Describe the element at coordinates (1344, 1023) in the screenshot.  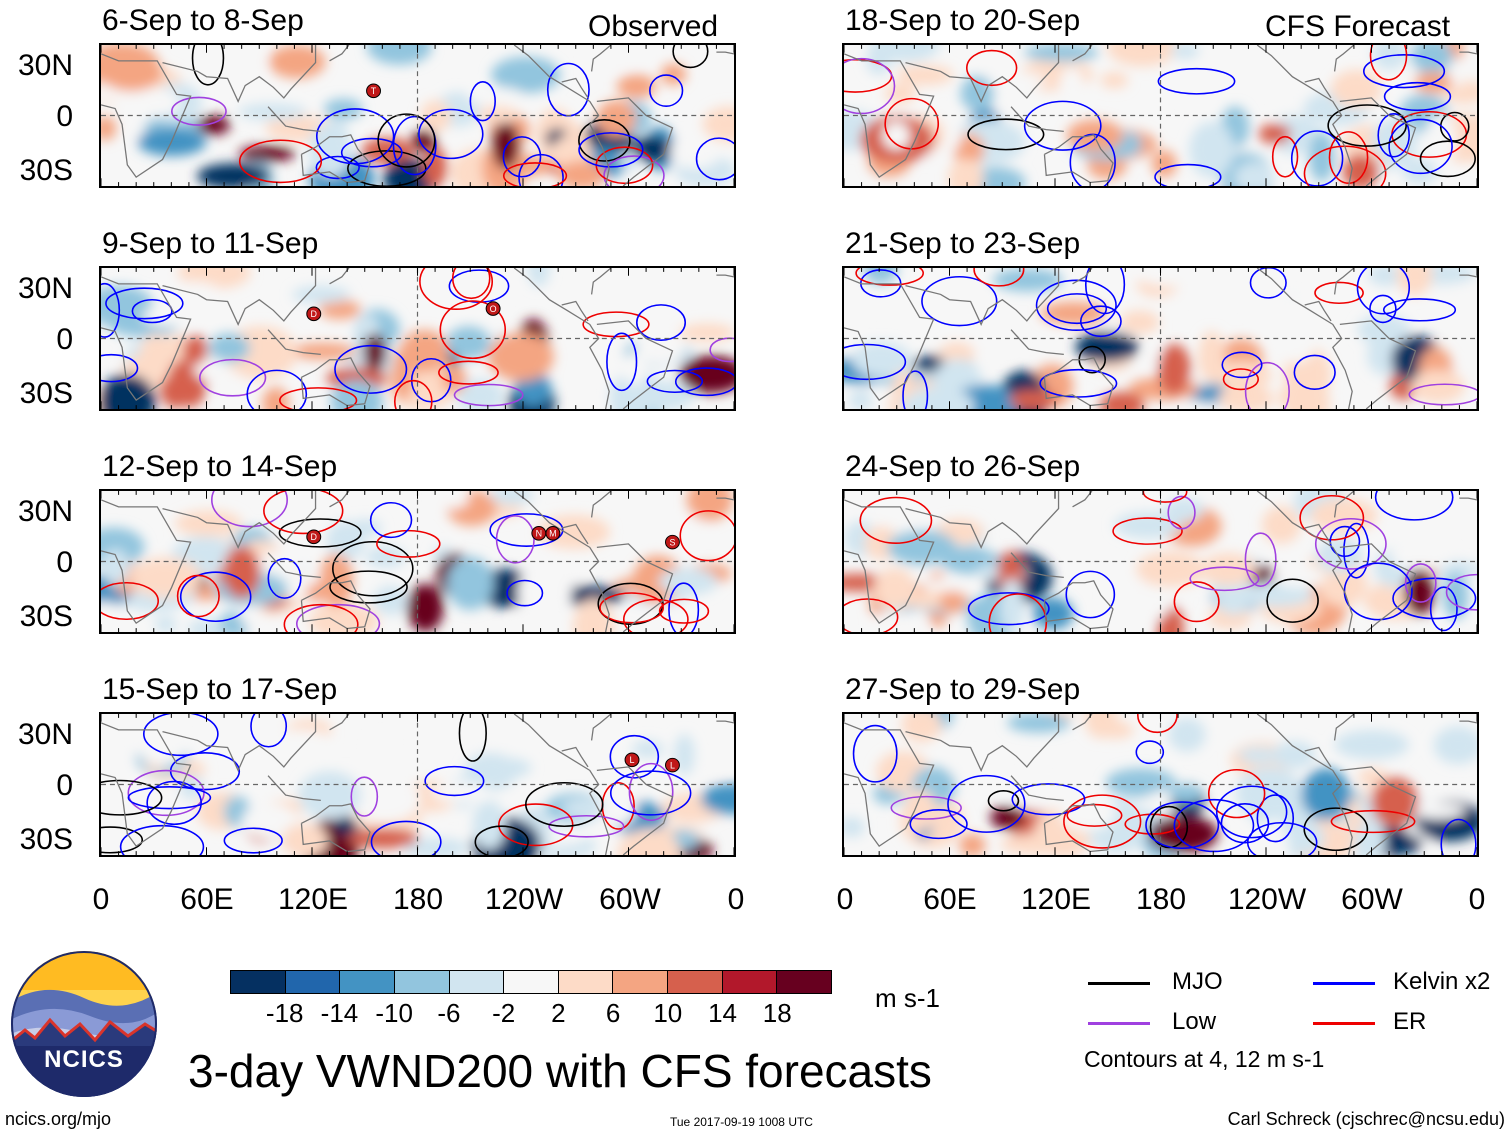
I see `legend-er-line` at that location.